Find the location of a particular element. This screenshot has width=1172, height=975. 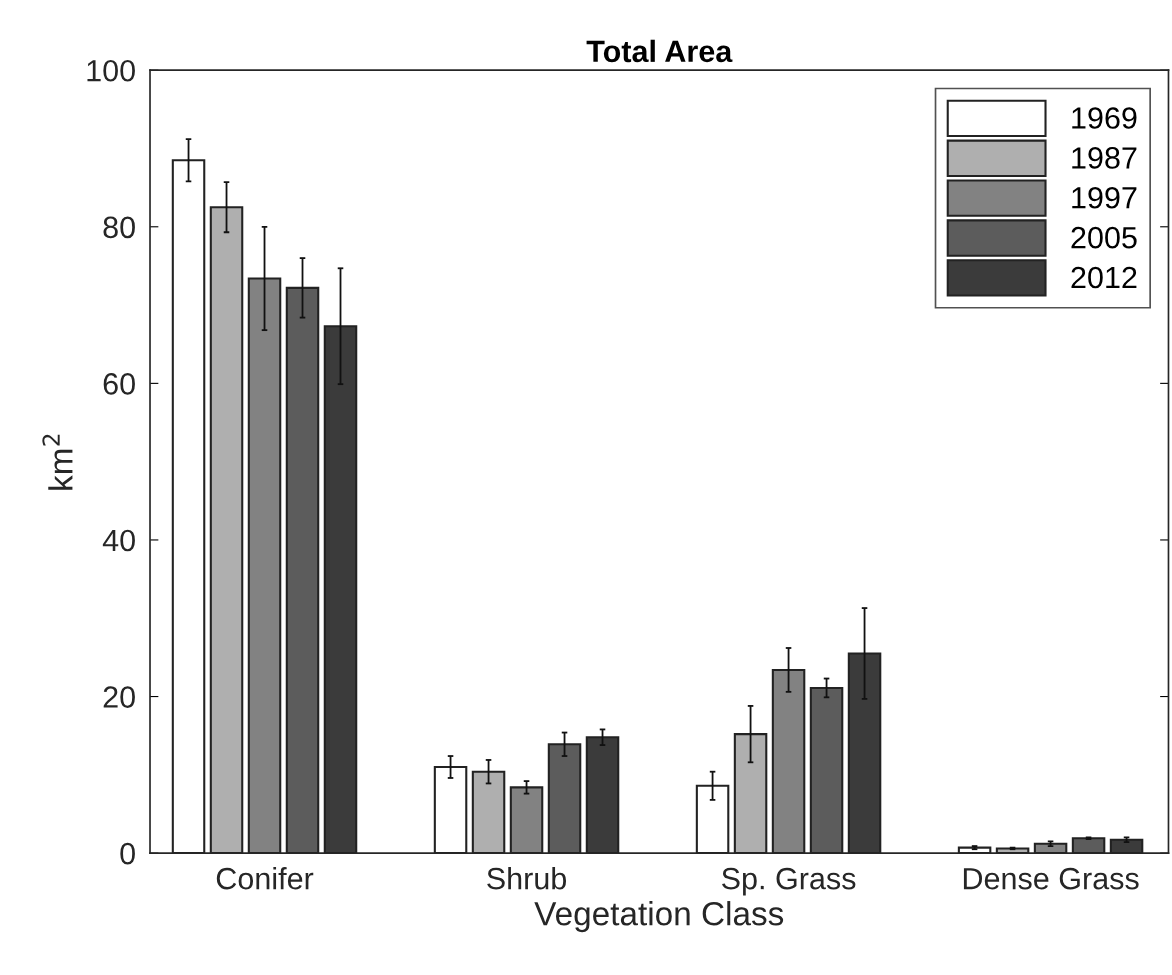

chart-title: Total Area is located at coordinates (659, 51).